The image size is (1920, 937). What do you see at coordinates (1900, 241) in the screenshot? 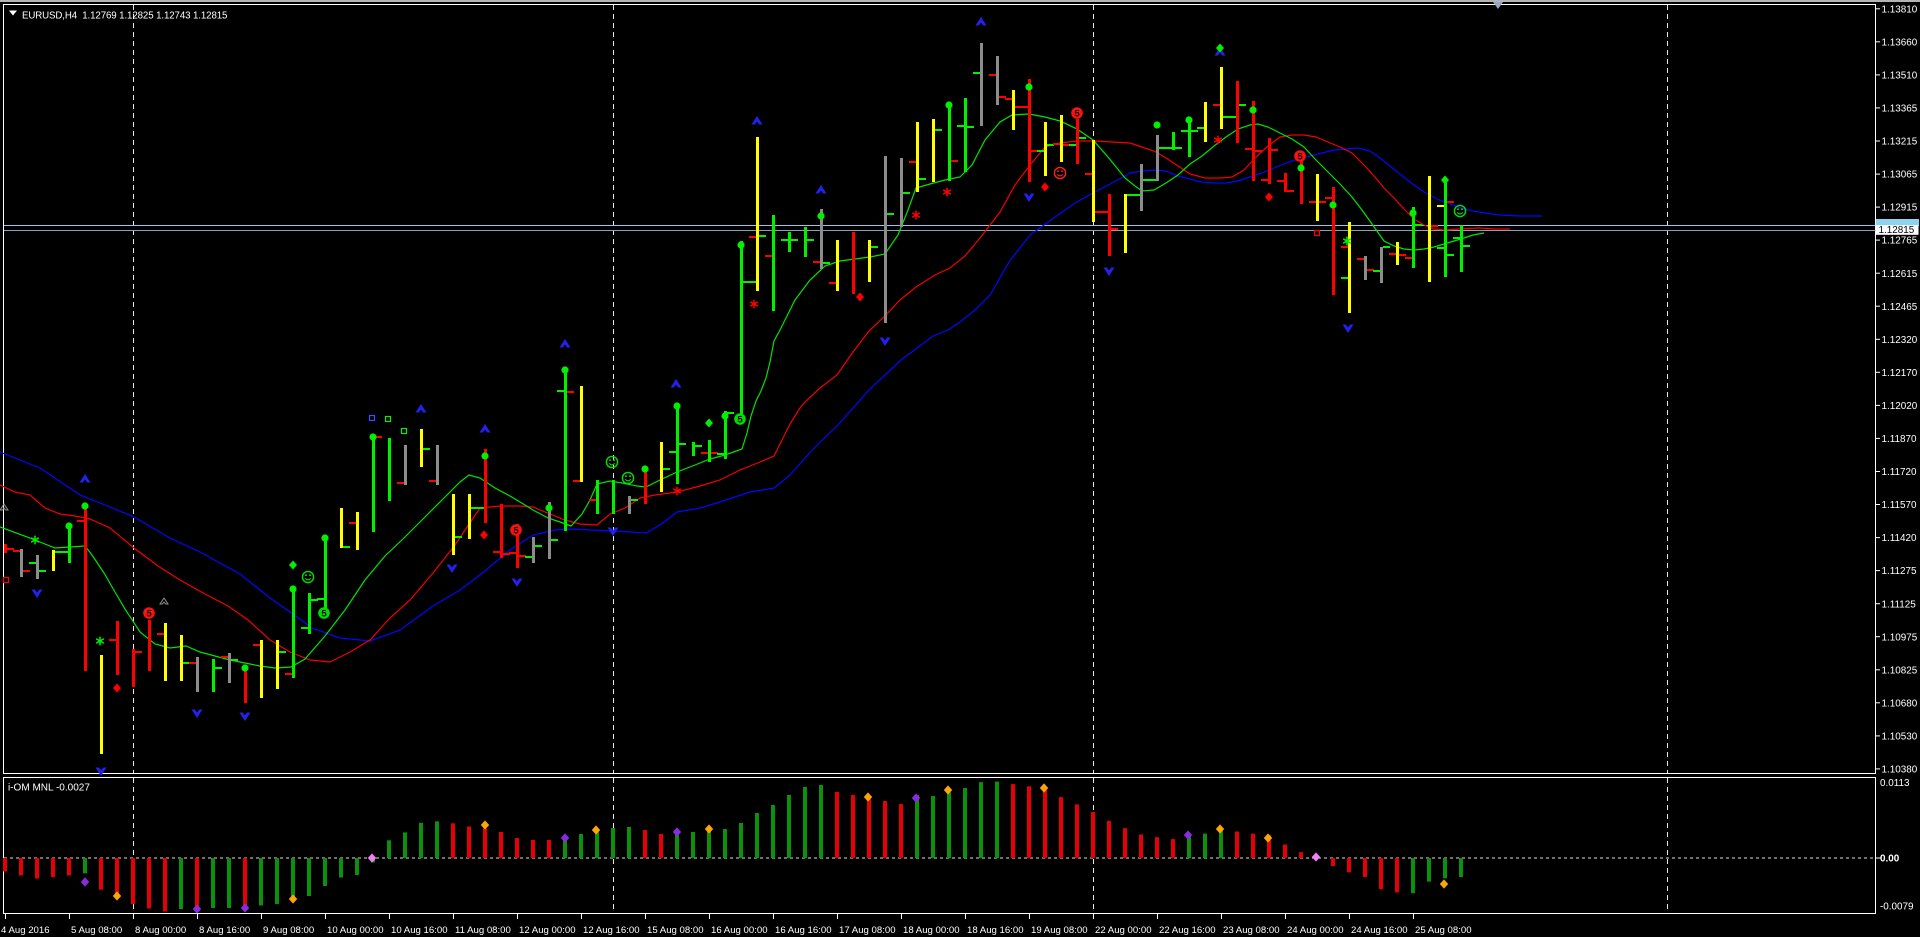
I see `svg-text: 1.12765` at bounding box center [1900, 241].